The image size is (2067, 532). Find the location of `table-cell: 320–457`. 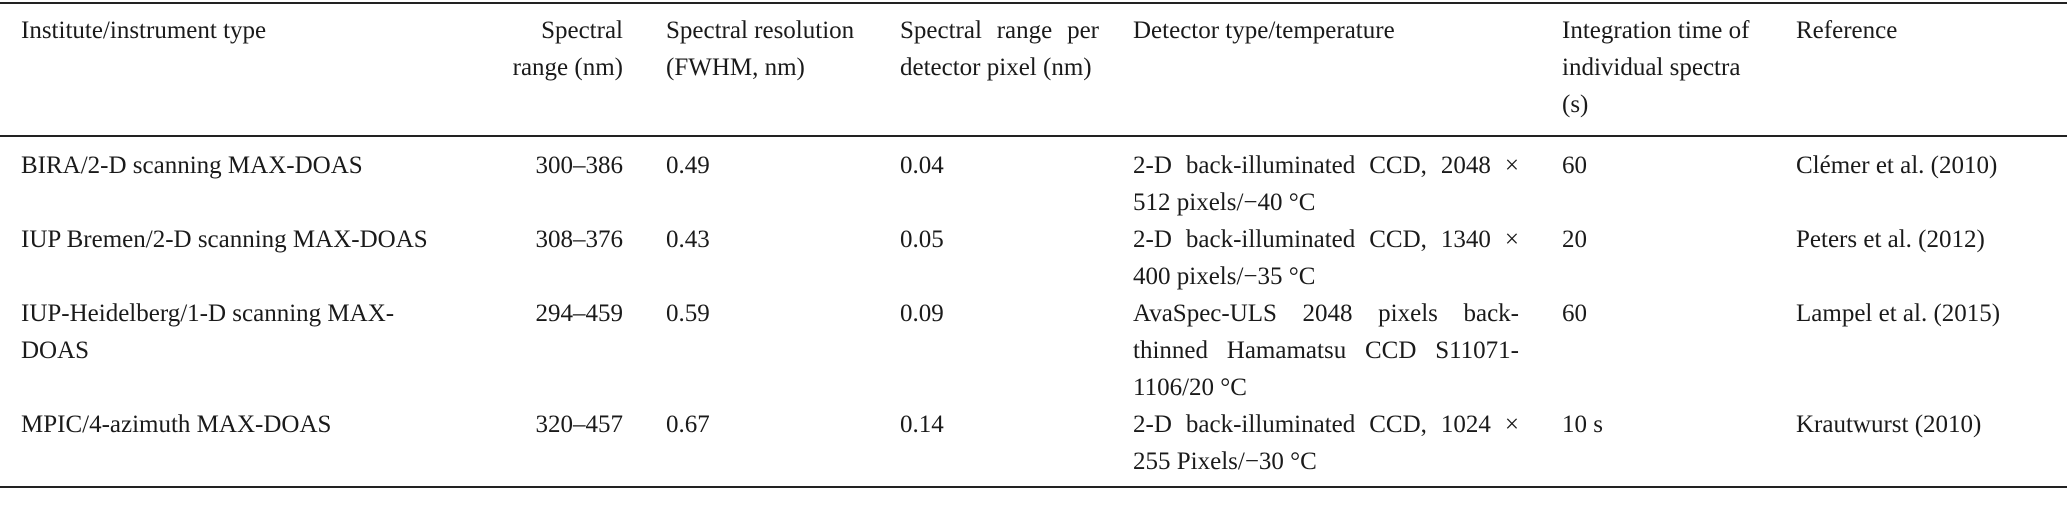

table-cell: 320–457 is located at coordinates (579, 424).